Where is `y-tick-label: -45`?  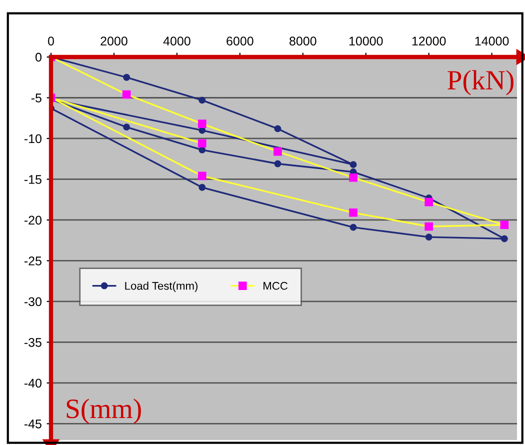
y-tick-label: -45 is located at coordinates (33, 424).